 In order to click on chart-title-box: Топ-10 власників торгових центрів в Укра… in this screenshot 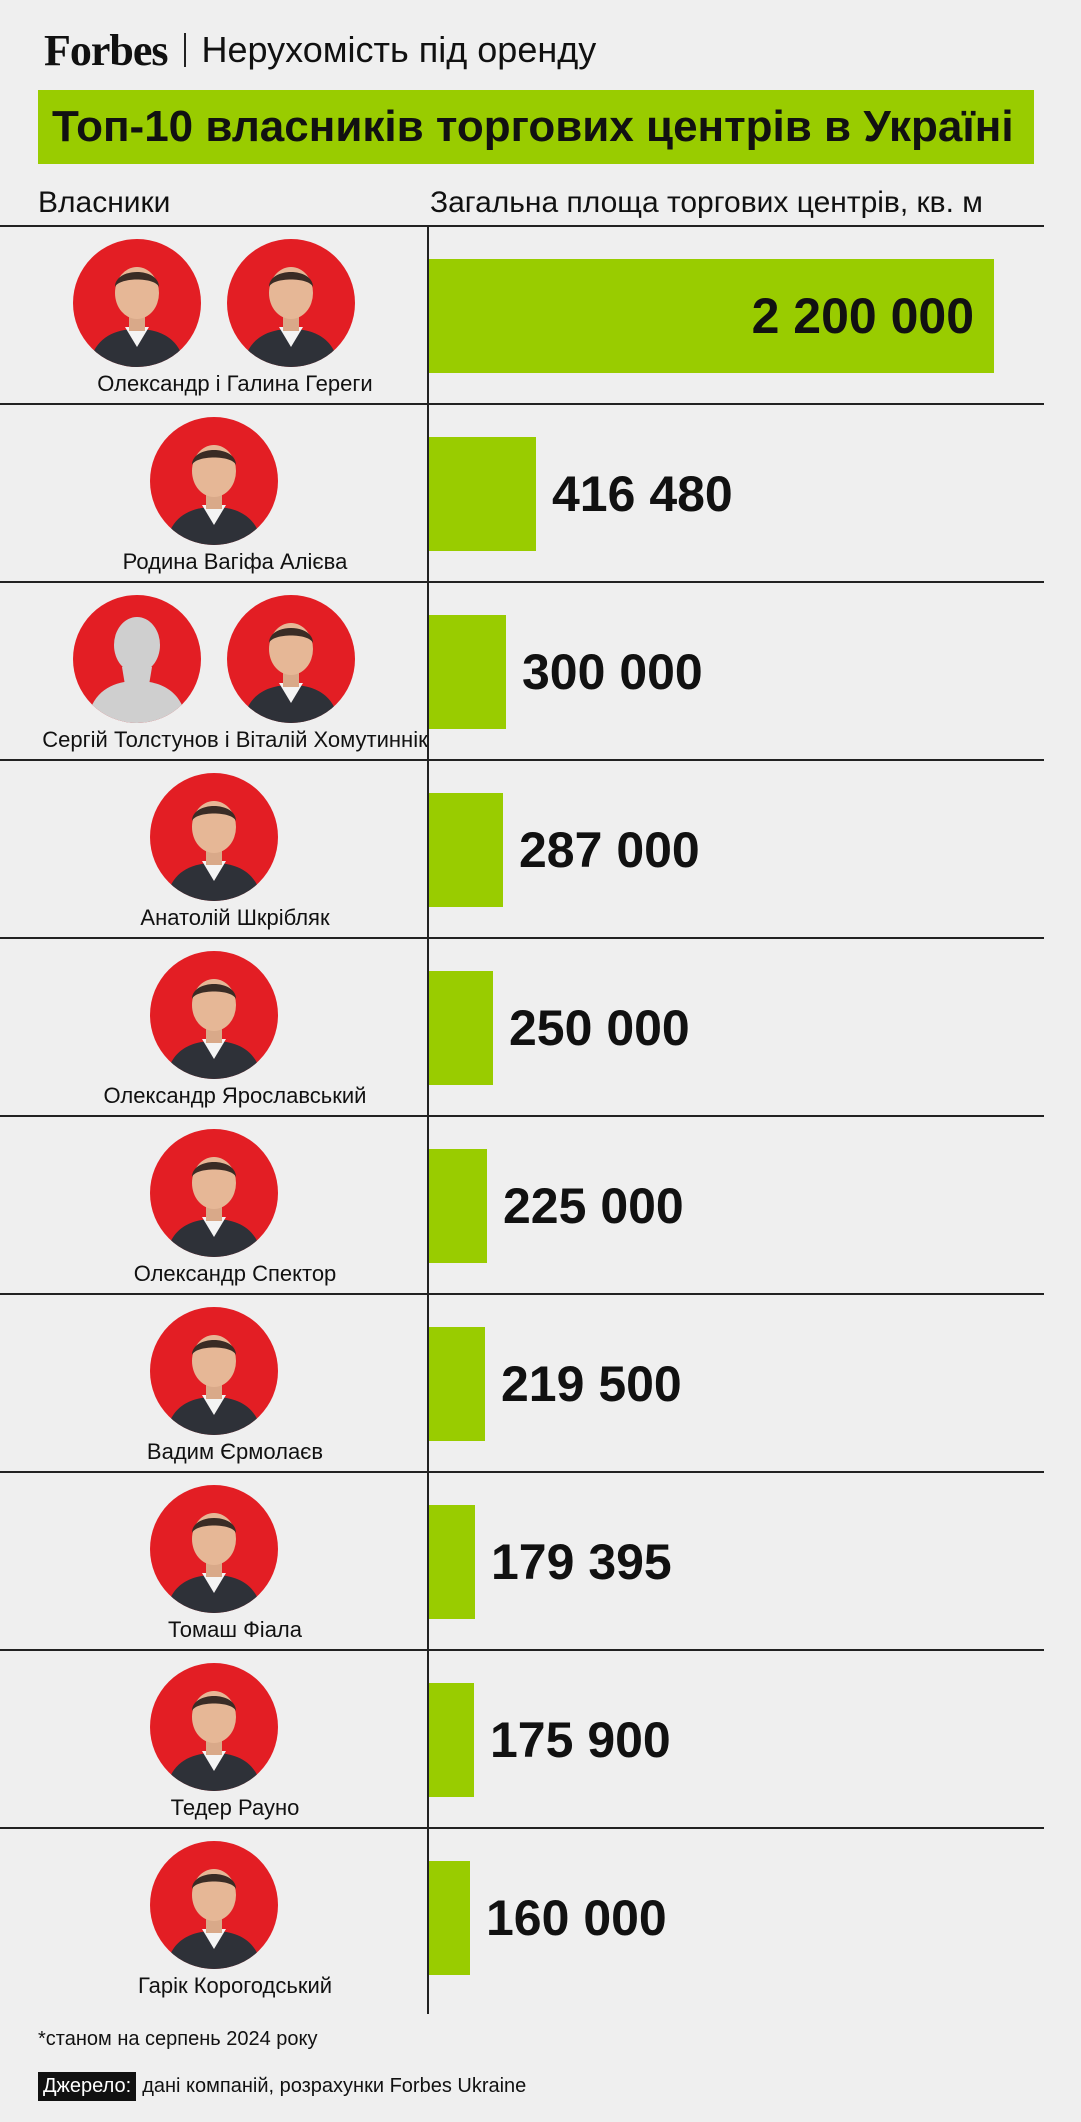, I will do `click(536, 127)`.